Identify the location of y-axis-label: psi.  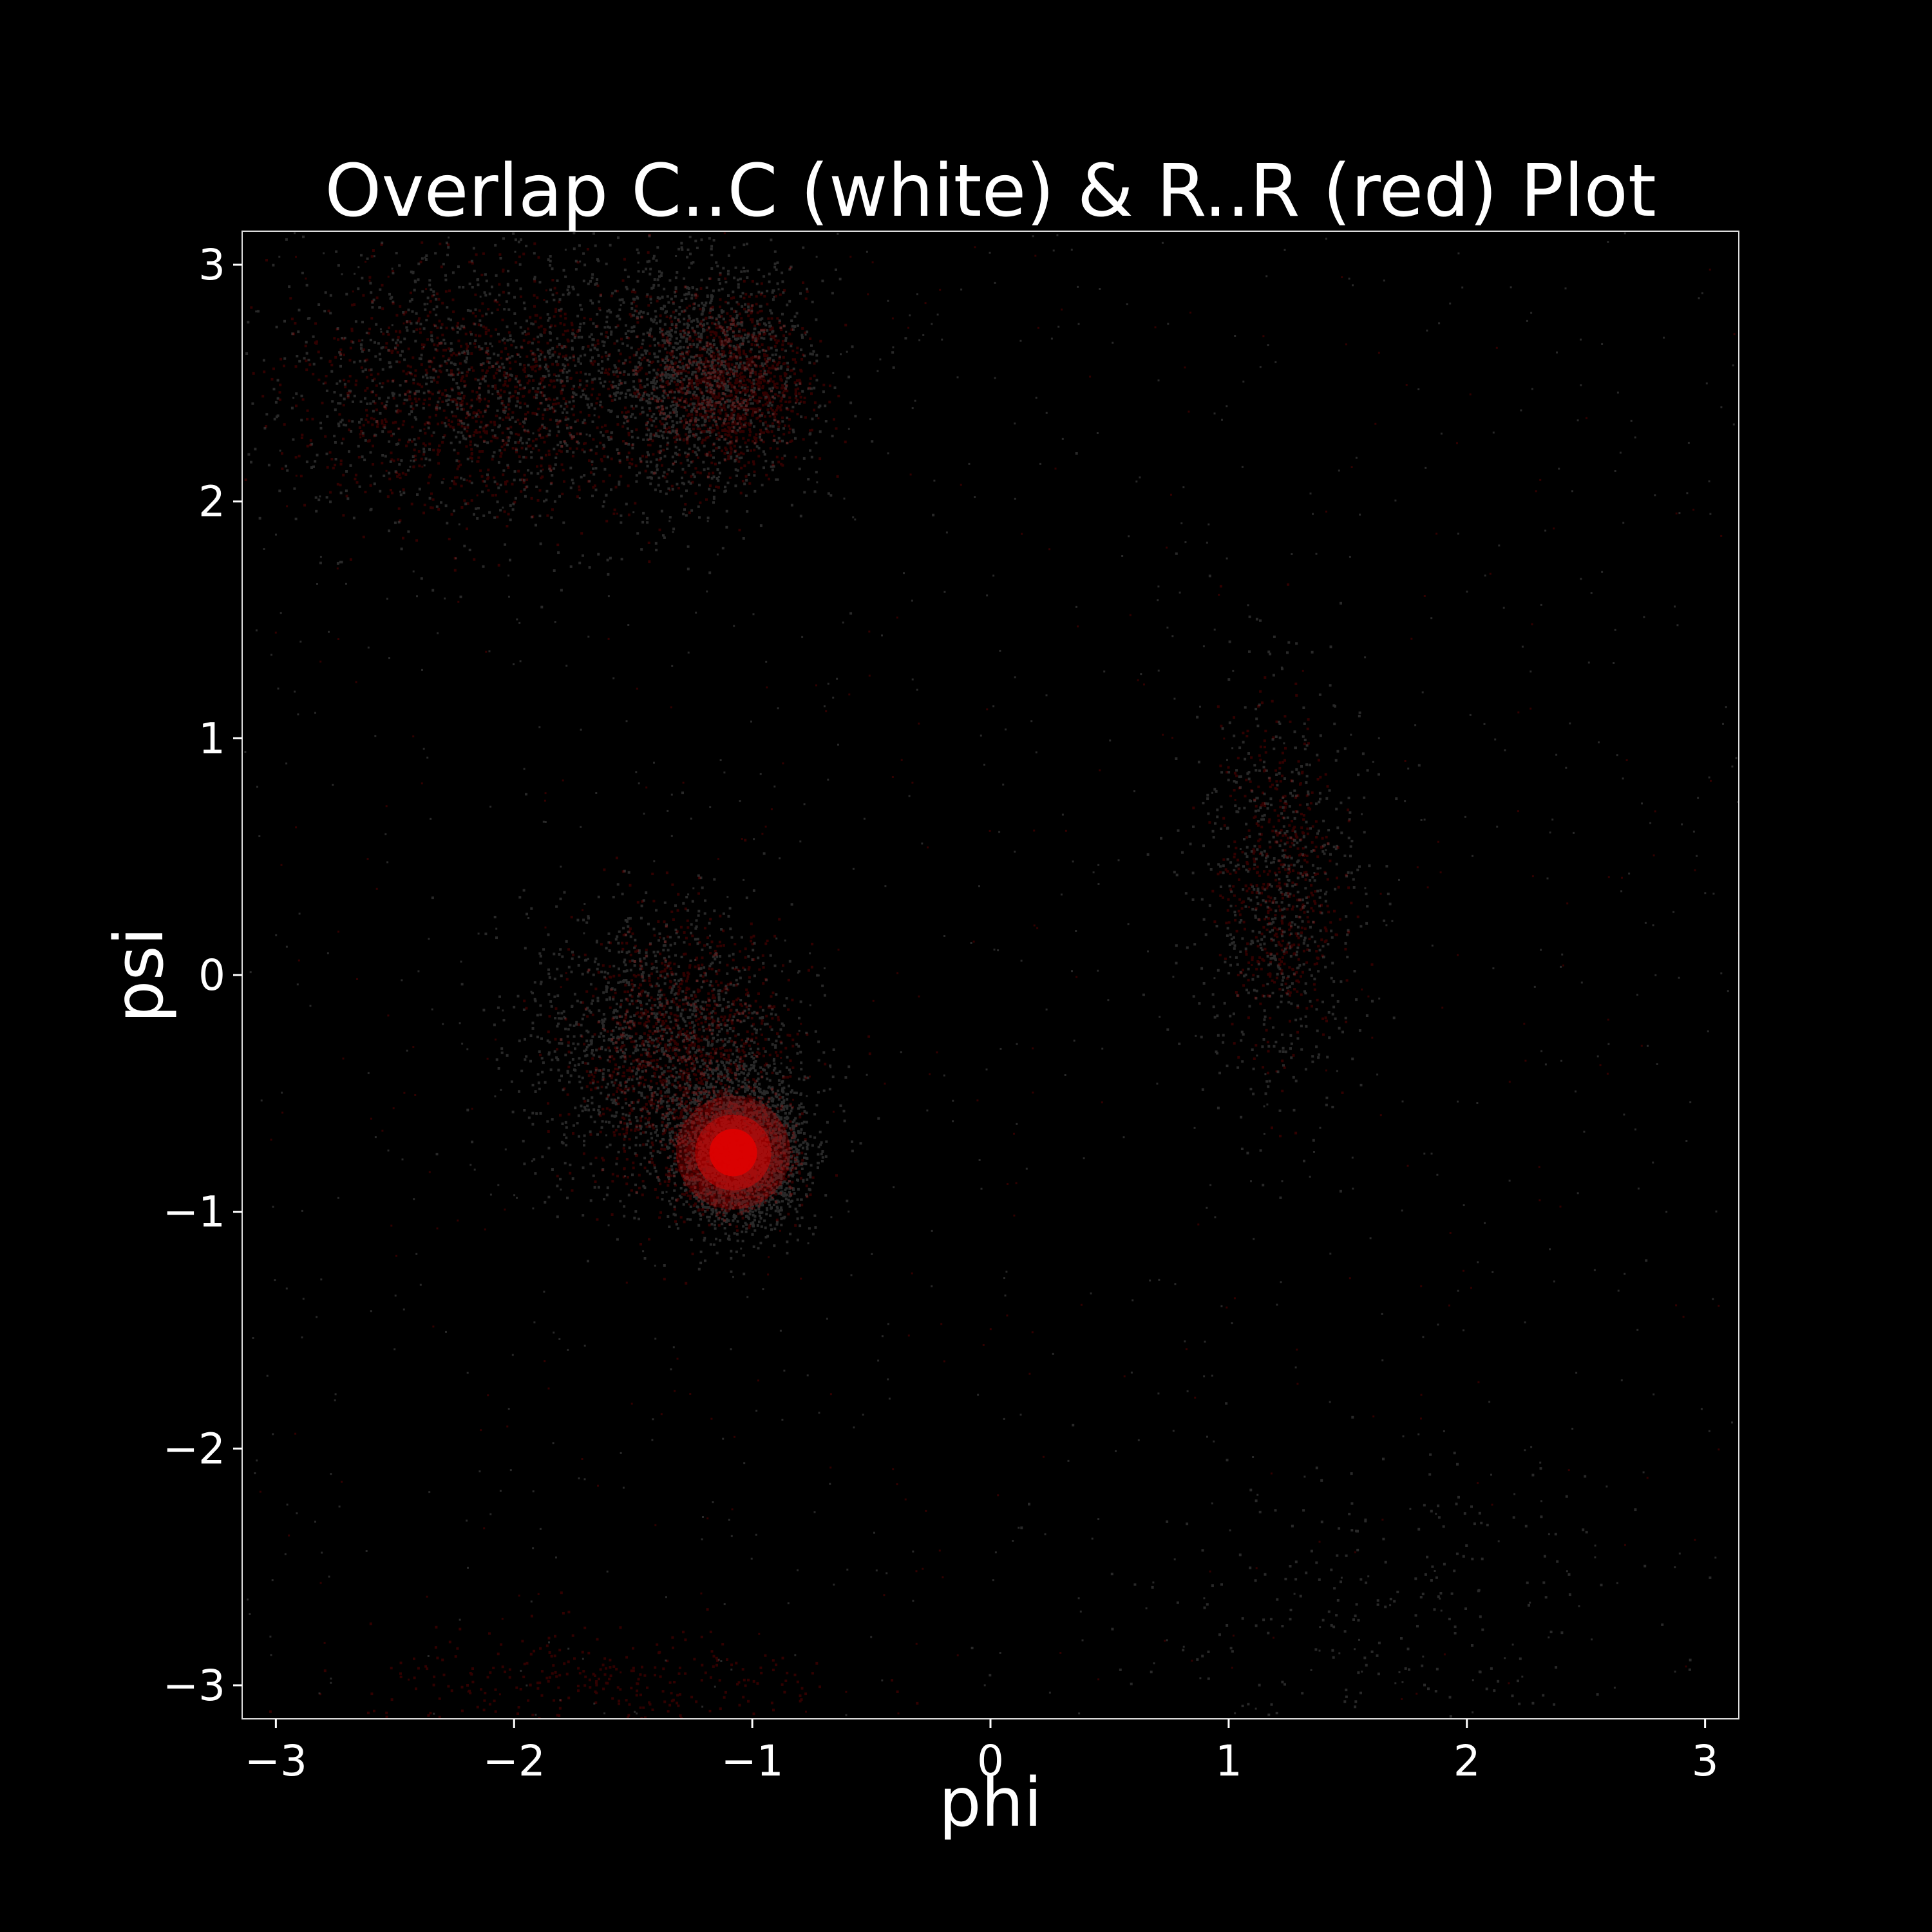
(139, 975).